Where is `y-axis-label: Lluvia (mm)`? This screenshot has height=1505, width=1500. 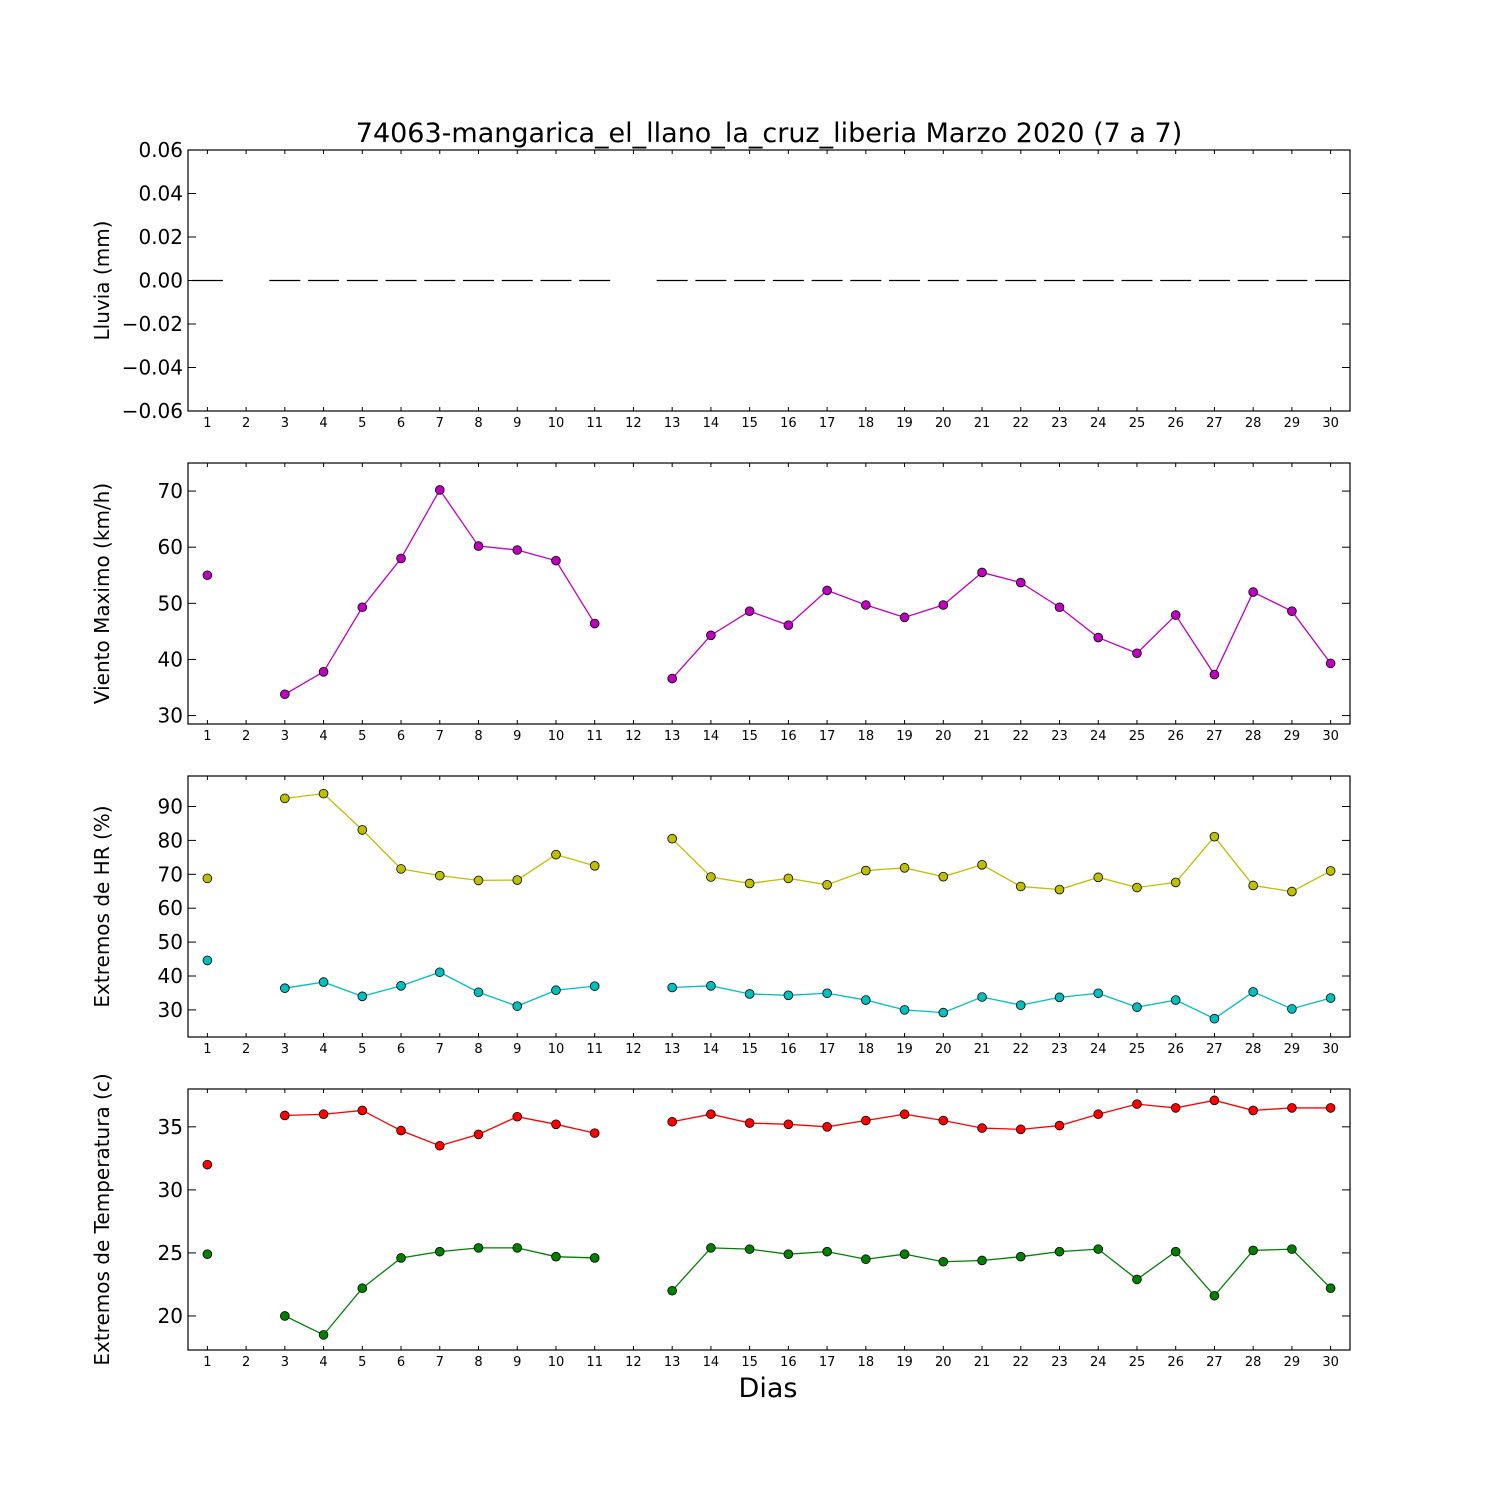
y-axis-label: Lluvia (mm) is located at coordinates (102, 281).